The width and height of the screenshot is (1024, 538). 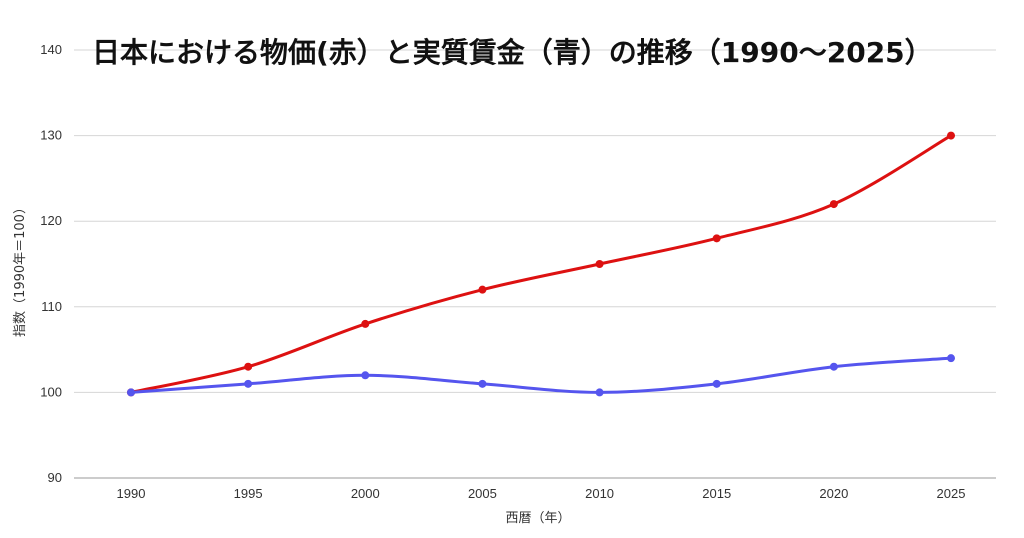 I want to click on x-tick-label: 2005, so click(x=482, y=493).